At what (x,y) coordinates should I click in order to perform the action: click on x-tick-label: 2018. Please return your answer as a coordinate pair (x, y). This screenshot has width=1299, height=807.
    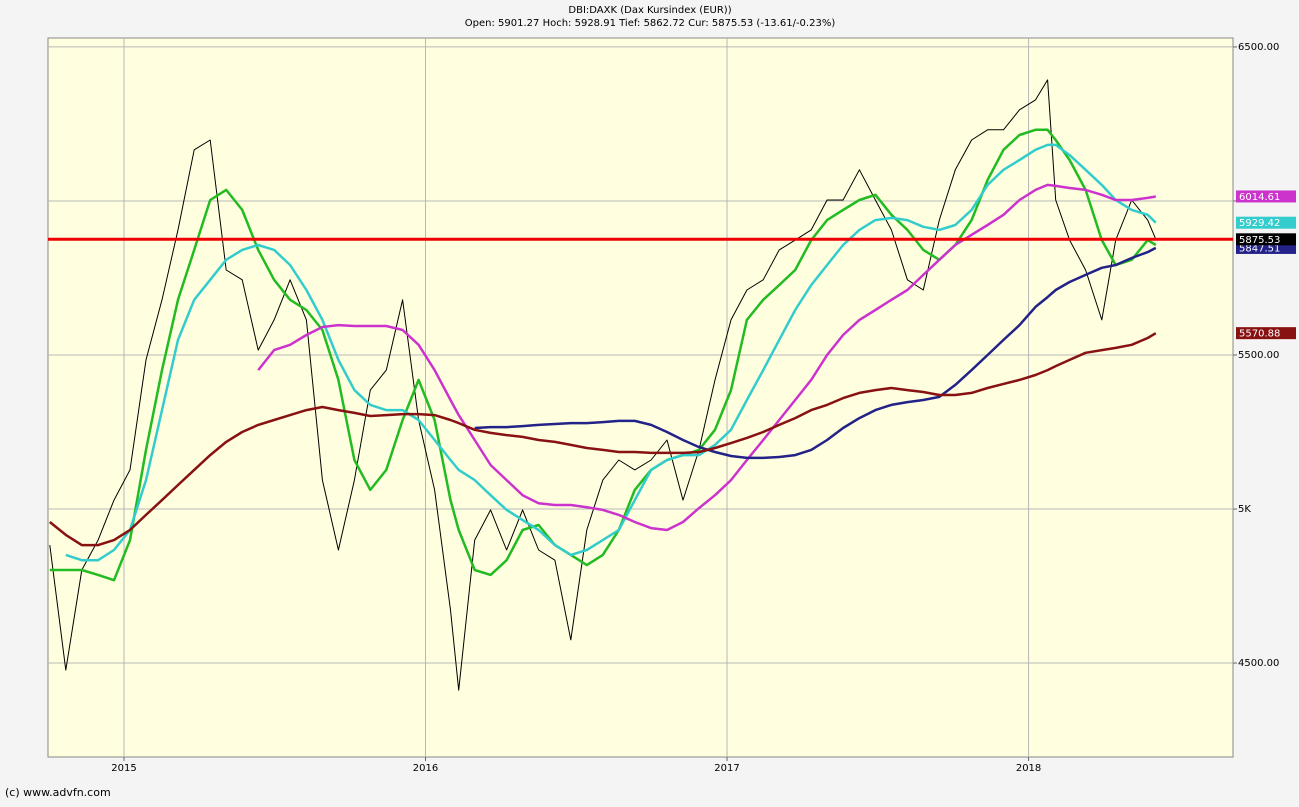
    Looking at the image, I should click on (1028, 768).